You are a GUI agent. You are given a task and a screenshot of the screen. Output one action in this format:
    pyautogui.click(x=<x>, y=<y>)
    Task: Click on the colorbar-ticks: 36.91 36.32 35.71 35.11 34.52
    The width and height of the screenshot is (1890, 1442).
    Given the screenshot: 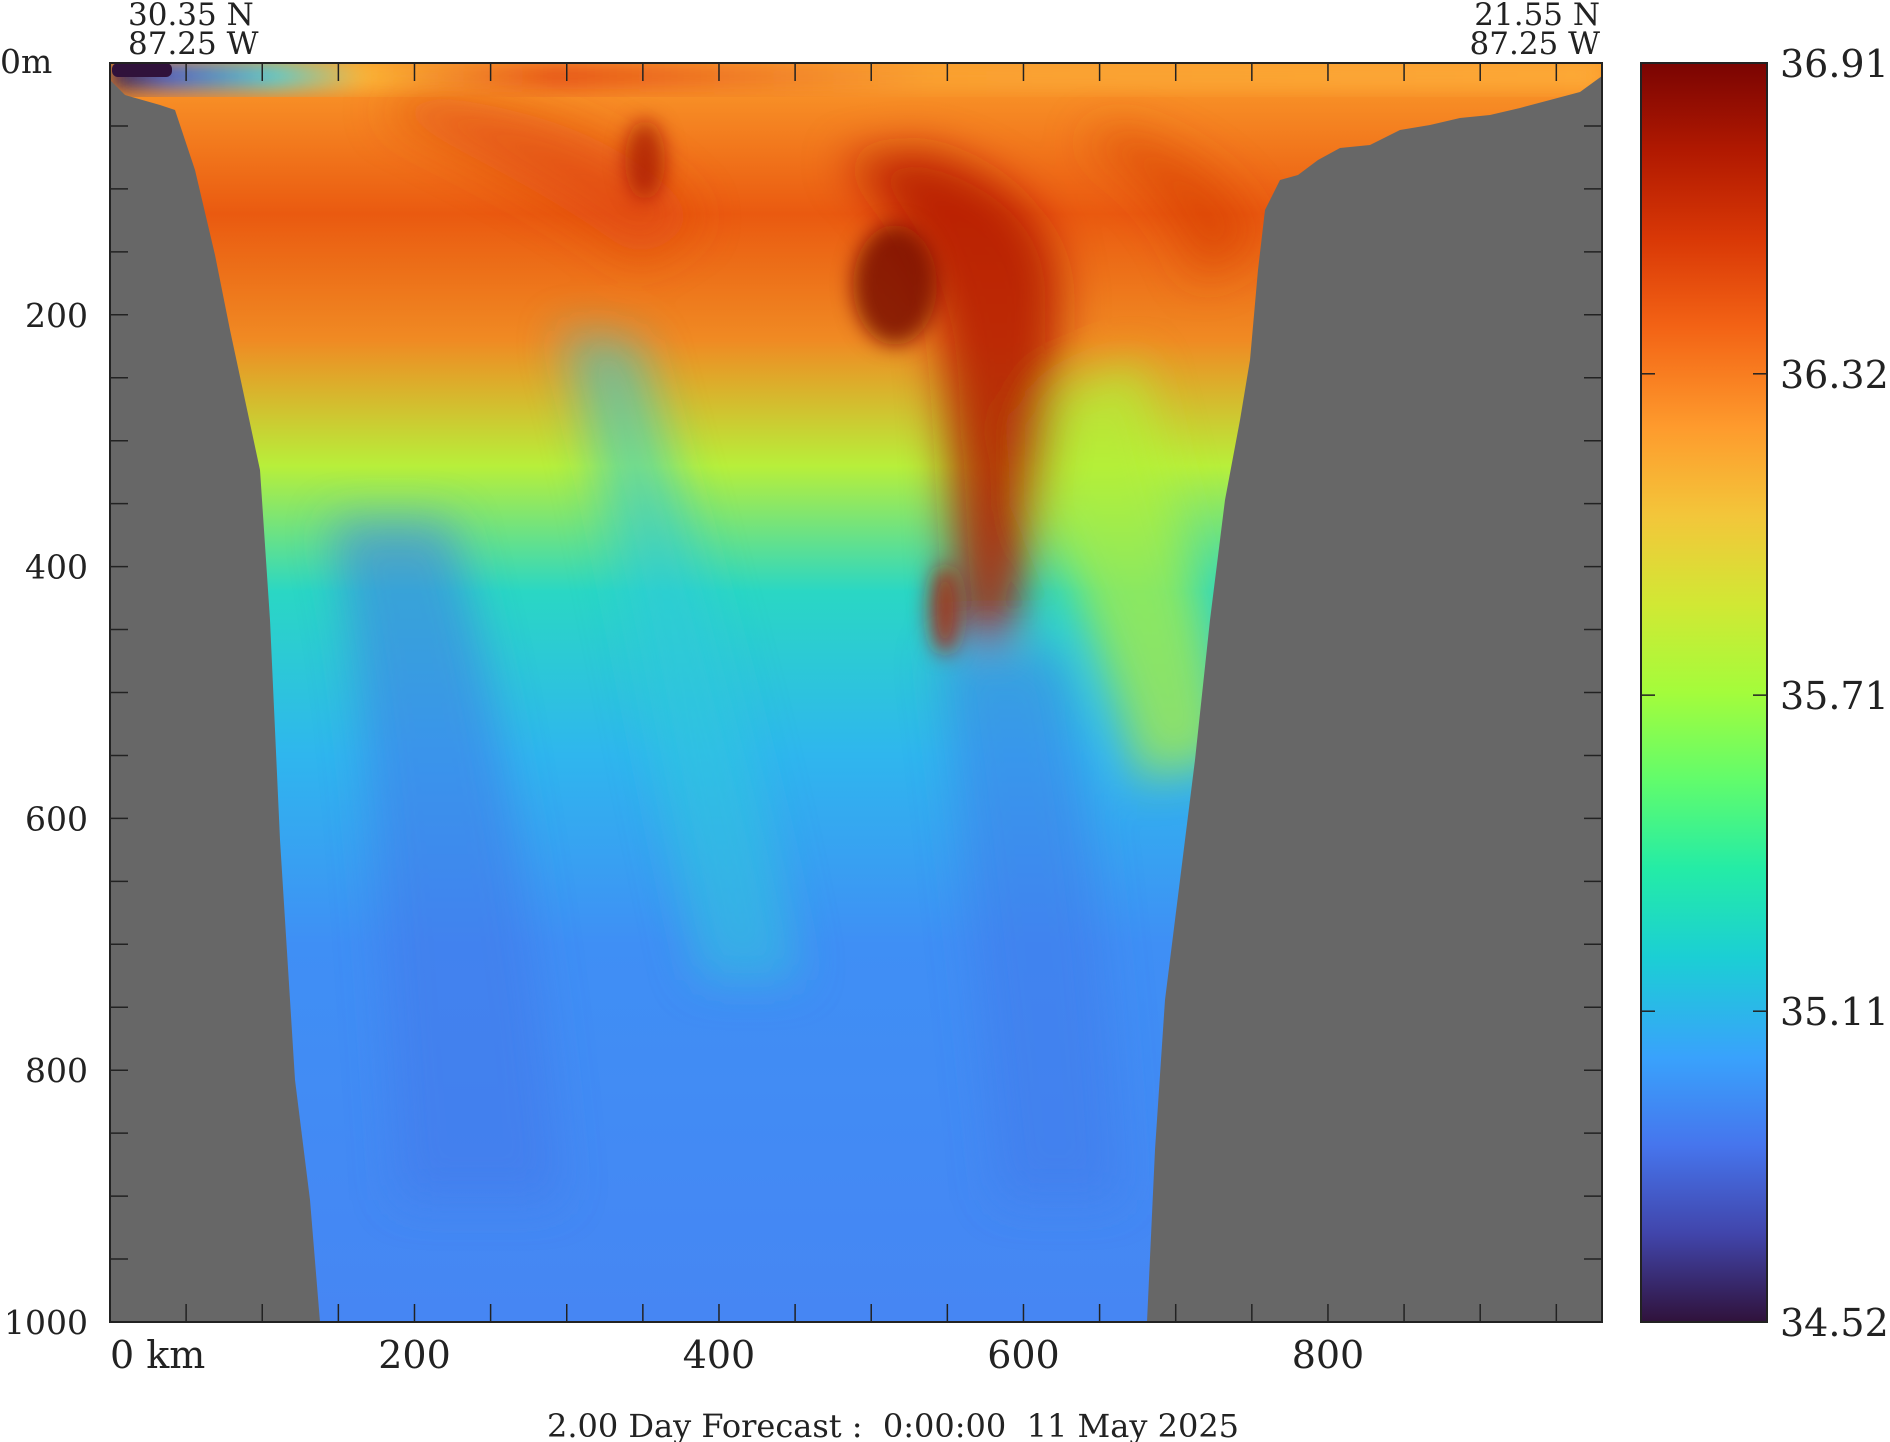 What is the action you would take?
    pyautogui.click(x=1765, y=693)
    